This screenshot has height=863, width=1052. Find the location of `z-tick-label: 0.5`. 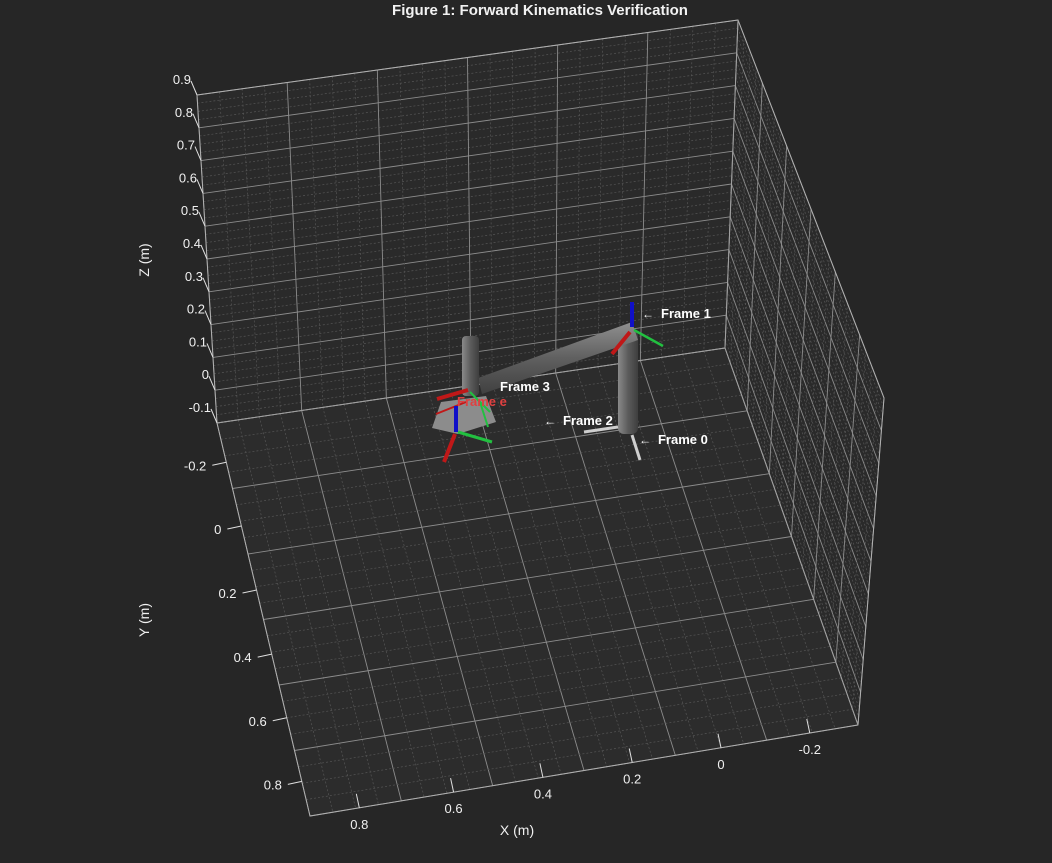

z-tick-label: 0.5 is located at coordinates (190, 210).